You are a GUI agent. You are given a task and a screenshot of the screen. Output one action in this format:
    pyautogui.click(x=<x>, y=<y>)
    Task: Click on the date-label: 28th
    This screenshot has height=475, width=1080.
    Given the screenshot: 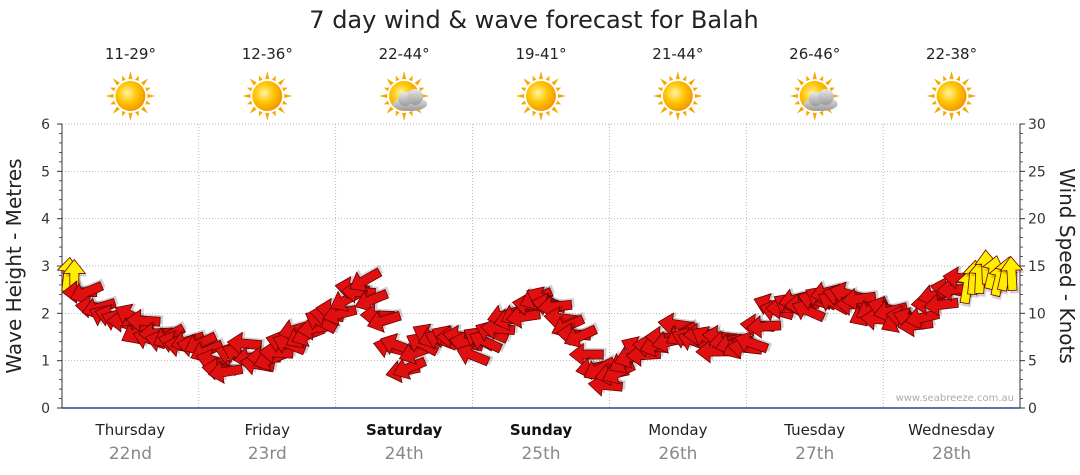 What is the action you would take?
    pyautogui.click(x=951, y=454)
    